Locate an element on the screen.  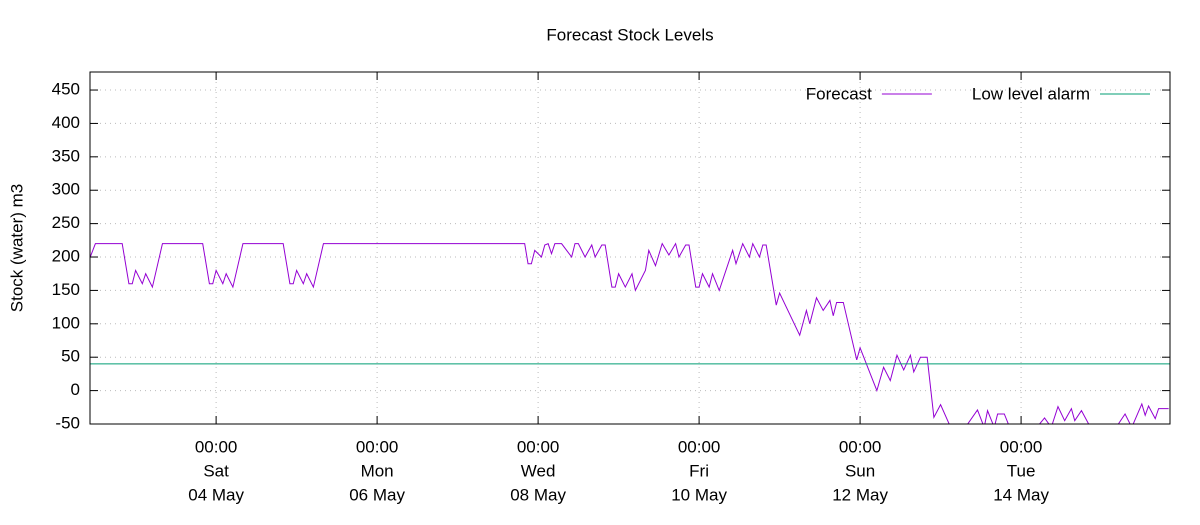
x-tick-label: Fri is located at coordinates (699, 470).